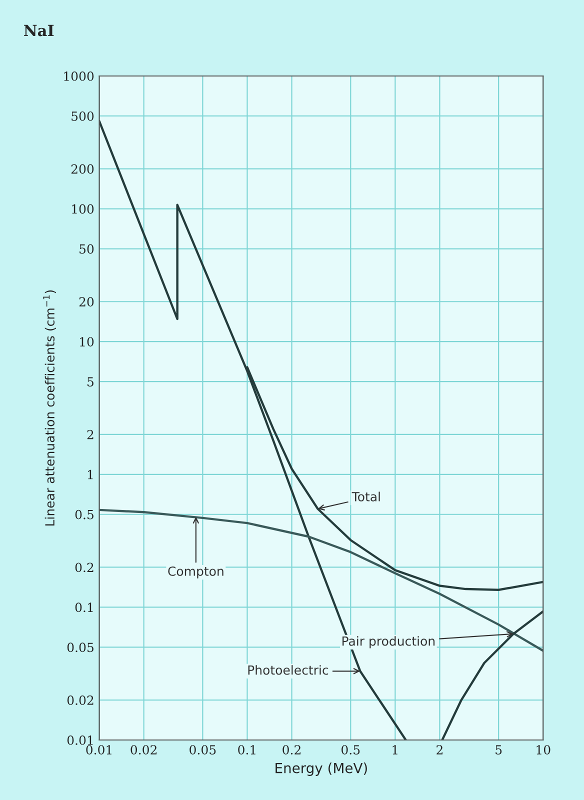  I want to click on chart-title: NaI, so click(39, 30).